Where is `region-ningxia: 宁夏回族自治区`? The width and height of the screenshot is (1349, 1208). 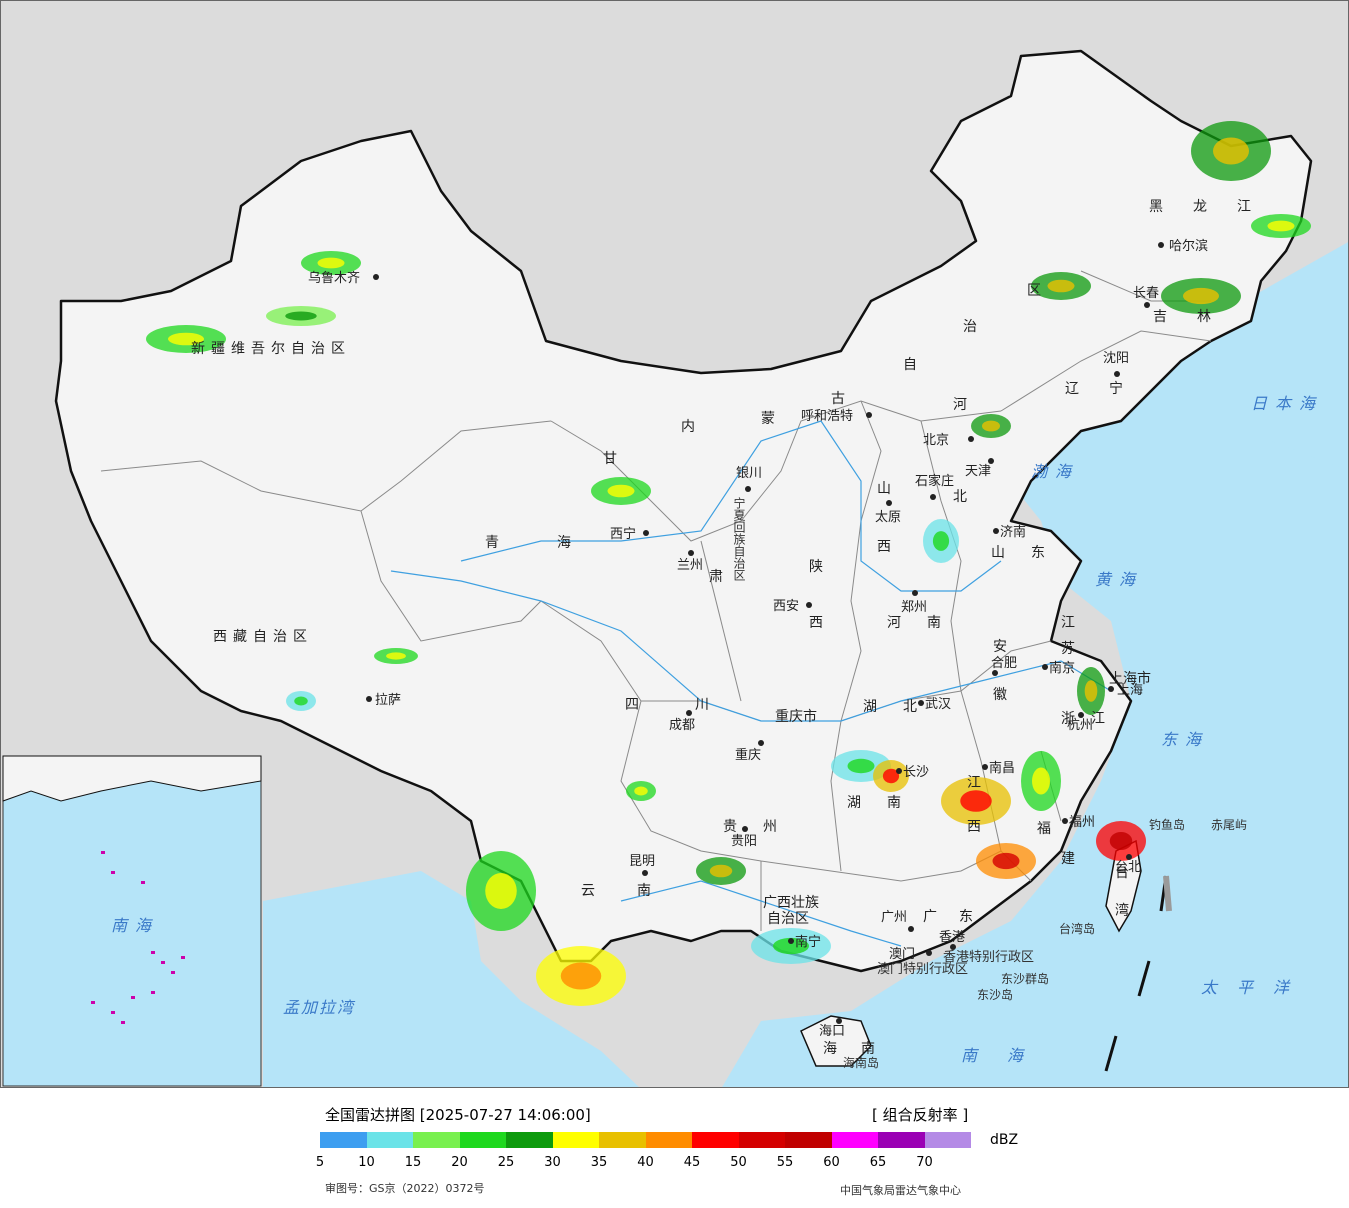
region-ningxia: 宁夏回族自治区 is located at coordinates (739, 538).